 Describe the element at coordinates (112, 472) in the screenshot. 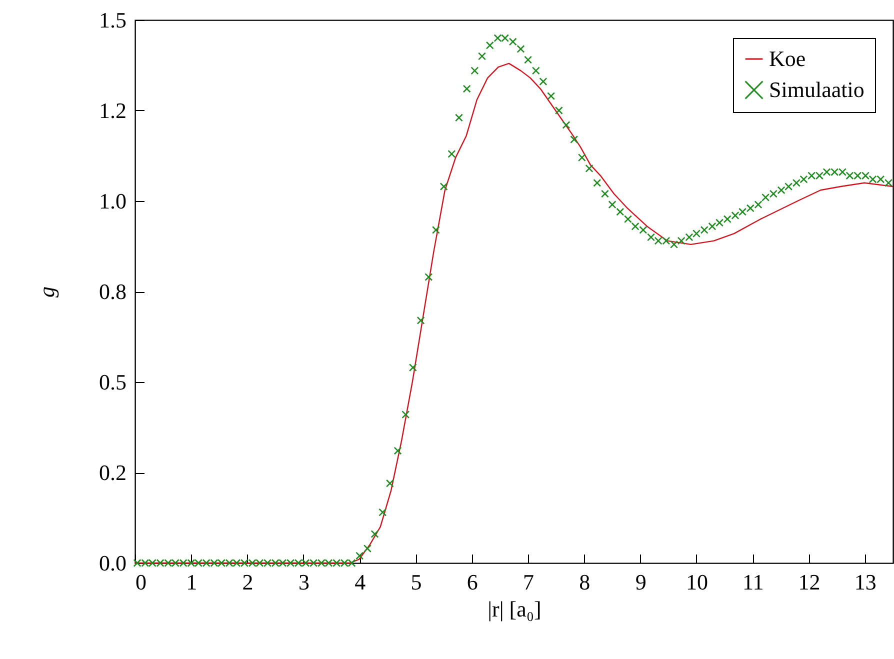

I see `y-tick-label: 0.2` at that location.